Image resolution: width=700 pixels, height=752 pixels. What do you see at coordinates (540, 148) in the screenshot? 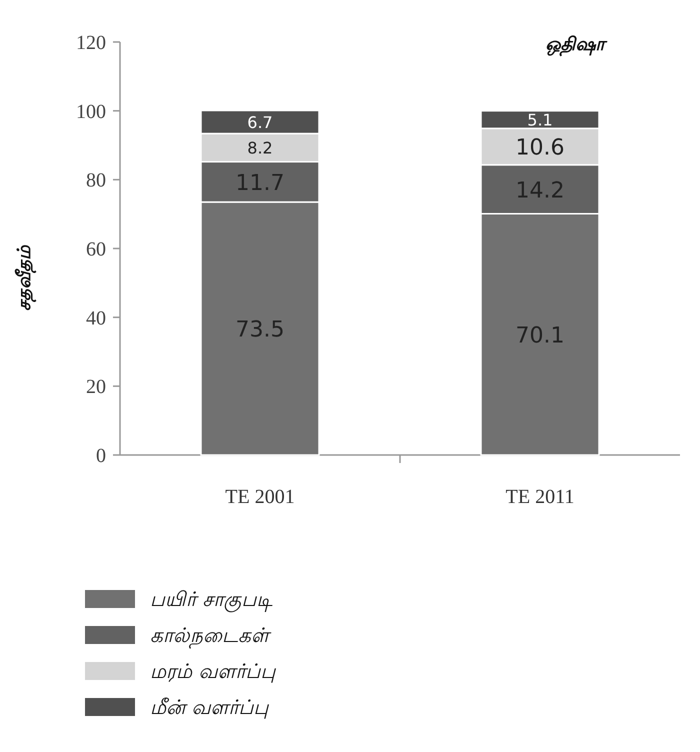
I see `data-label: 10.6` at bounding box center [540, 148].